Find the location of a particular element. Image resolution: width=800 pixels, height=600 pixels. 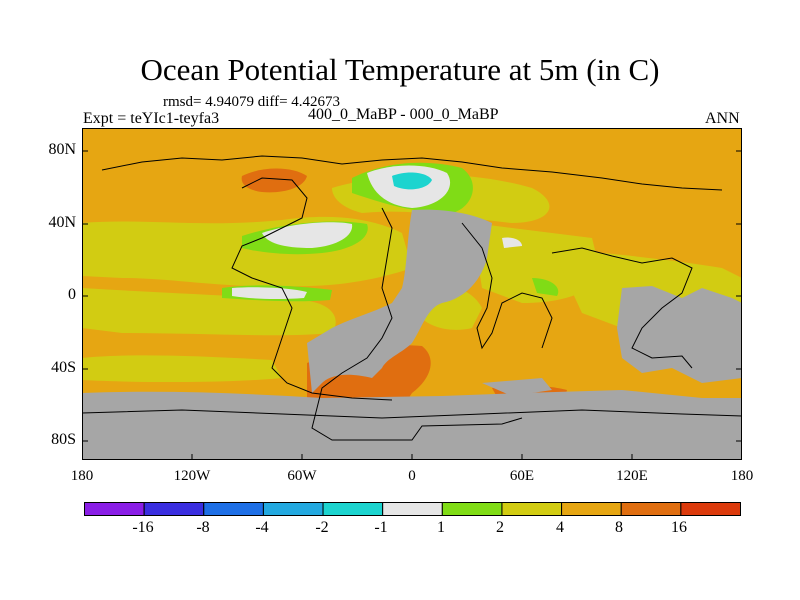

land-east-gondwana is located at coordinates (679, 334).